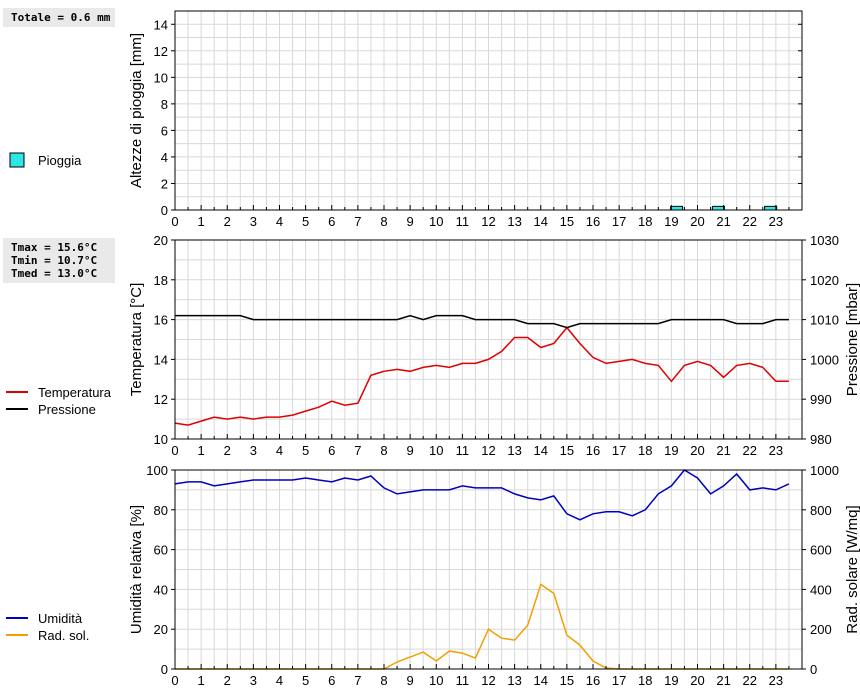 Image resolution: width=860 pixels, height=690 pixels. What do you see at coordinates (136, 340) in the screenshot?
I see `temperature-ylabel: Temperatura [°C]` at bounding box center [136, 340].